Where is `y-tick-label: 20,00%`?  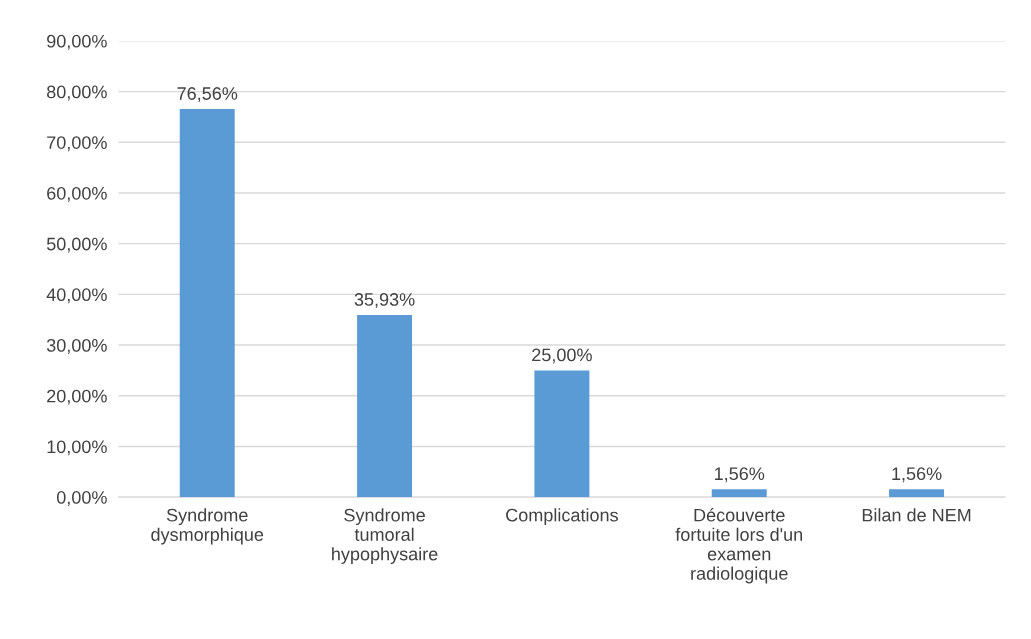
y-tick-label: 20,00% is located at coordinates (77, 397).